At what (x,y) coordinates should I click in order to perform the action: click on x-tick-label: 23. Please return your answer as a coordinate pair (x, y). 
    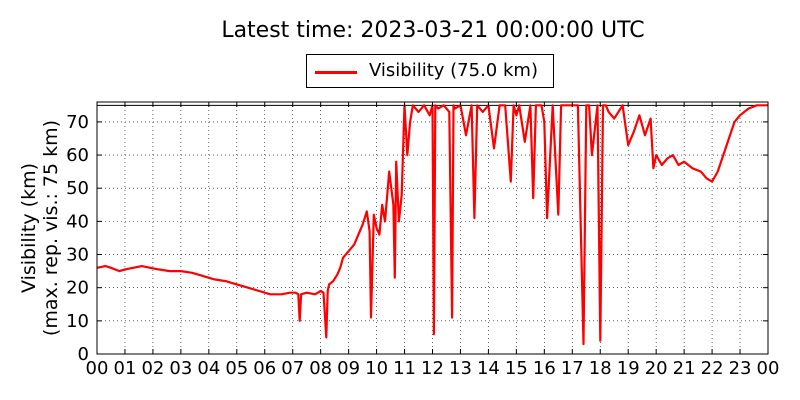
    Looking at the image, I should click on (740, 368).